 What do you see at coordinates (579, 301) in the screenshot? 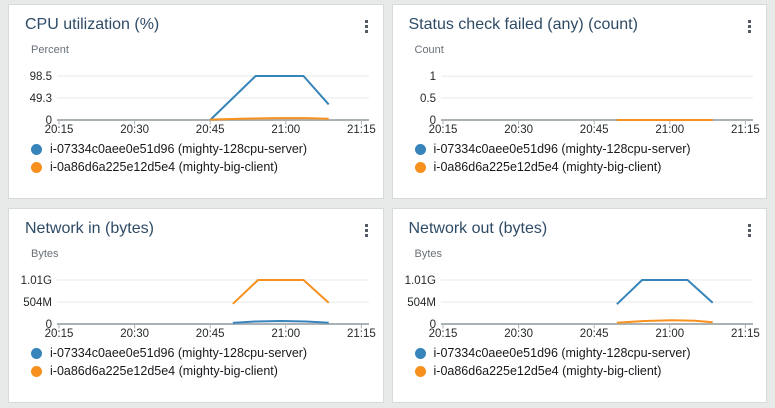
I see `line-chart-network-out: 0 504M 1.01G 20:15 20:30 20:45 21:00 21:15` at bounding box center [579, 301].